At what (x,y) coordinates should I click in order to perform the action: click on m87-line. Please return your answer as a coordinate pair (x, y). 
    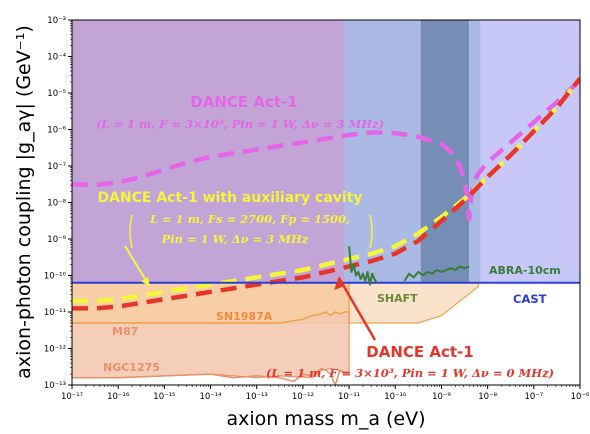
    Looking at the image, I should click on (211, 317).